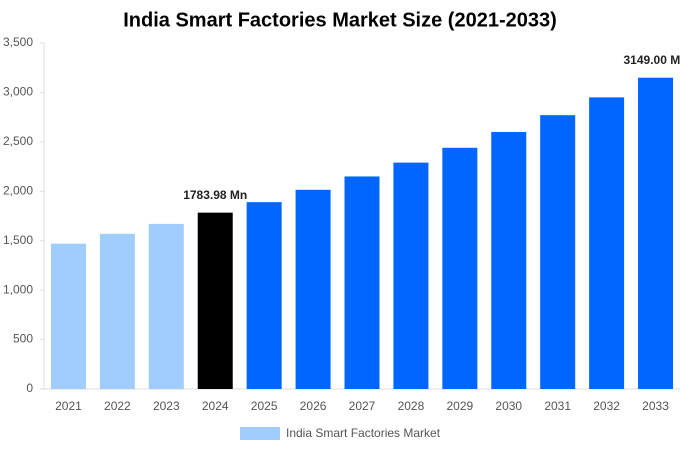 The width and height of the screenshot is (680, 450). What do you see at coordinates (260, 433) in the screenshot?
I see `legend-swatch` at bounding box center [260, 433].